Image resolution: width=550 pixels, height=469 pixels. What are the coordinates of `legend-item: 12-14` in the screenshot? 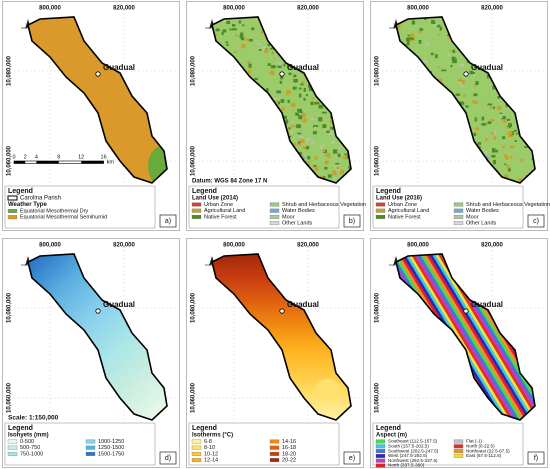 It's located at (211, 461).